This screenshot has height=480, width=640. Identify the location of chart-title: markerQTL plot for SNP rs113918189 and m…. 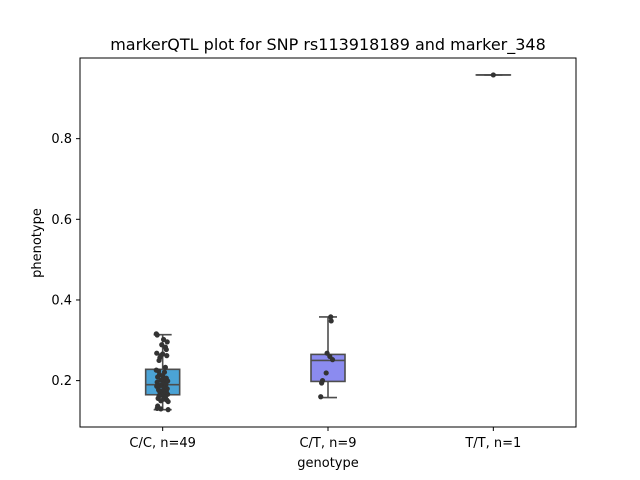
(328, 45).